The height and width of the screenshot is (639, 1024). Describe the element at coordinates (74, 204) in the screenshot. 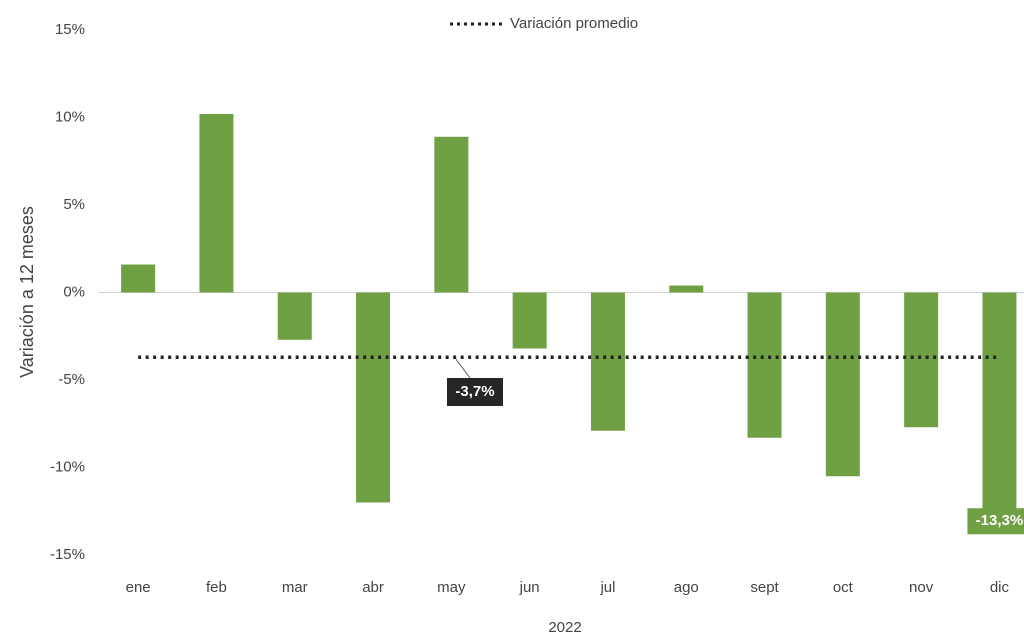

I see `y-tick-label: 5%` at that location.